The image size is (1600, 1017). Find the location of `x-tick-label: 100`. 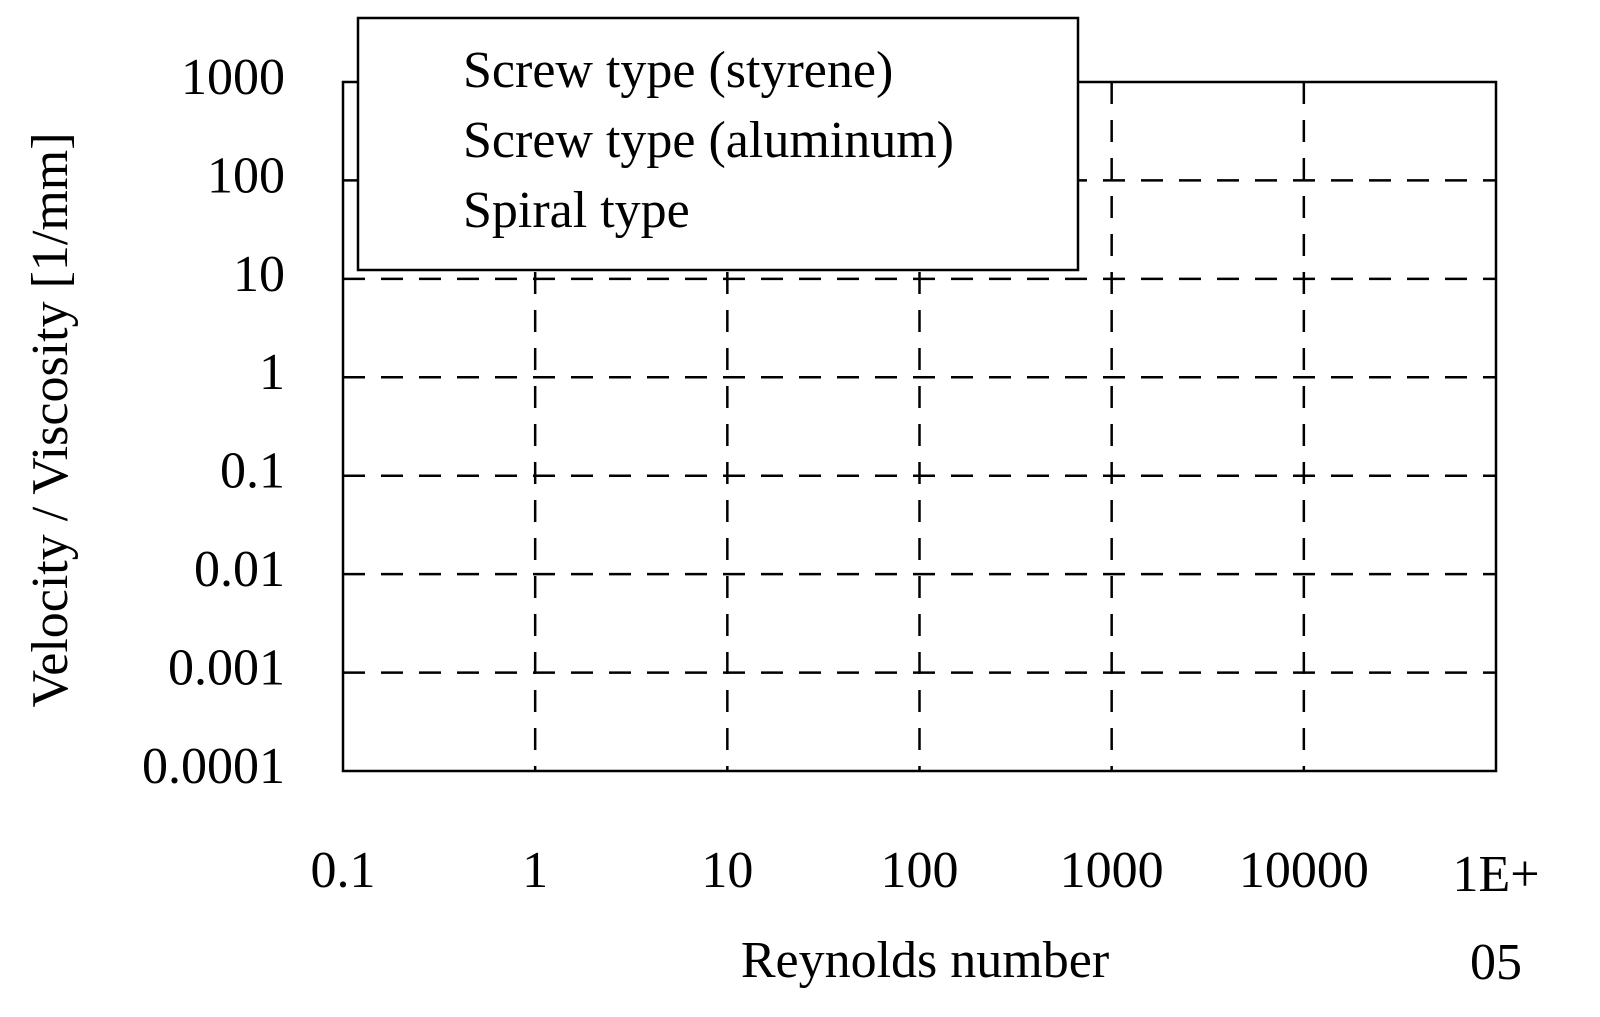

x-tick-label: 100 is located at coordinates (920, 870).